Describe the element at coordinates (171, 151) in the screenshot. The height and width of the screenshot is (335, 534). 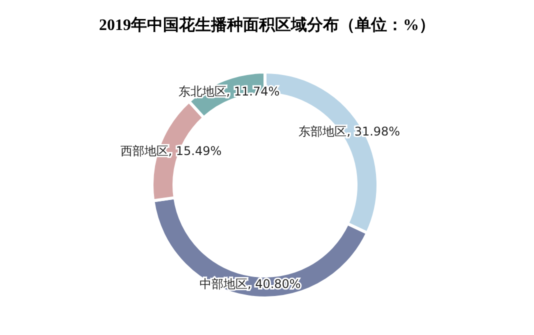
I see `slice-label: 西部地区, 15.49%` at that location.